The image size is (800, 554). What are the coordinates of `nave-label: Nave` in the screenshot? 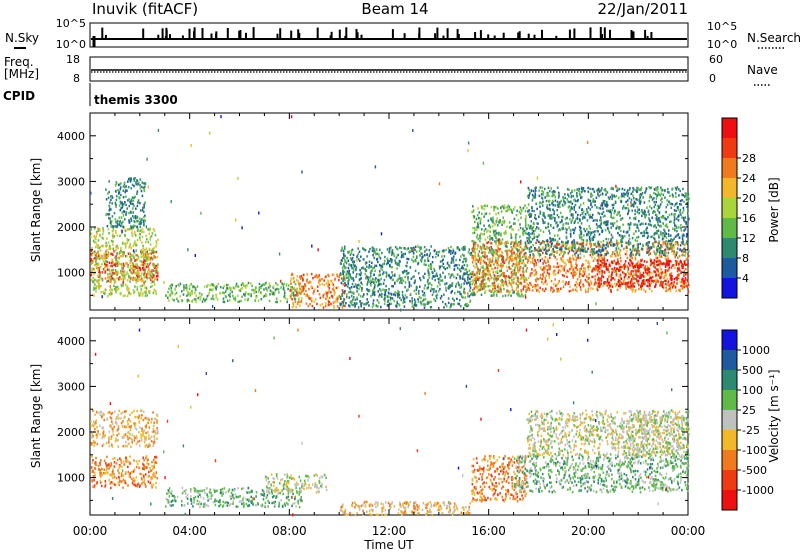 It's located at (762, 70).